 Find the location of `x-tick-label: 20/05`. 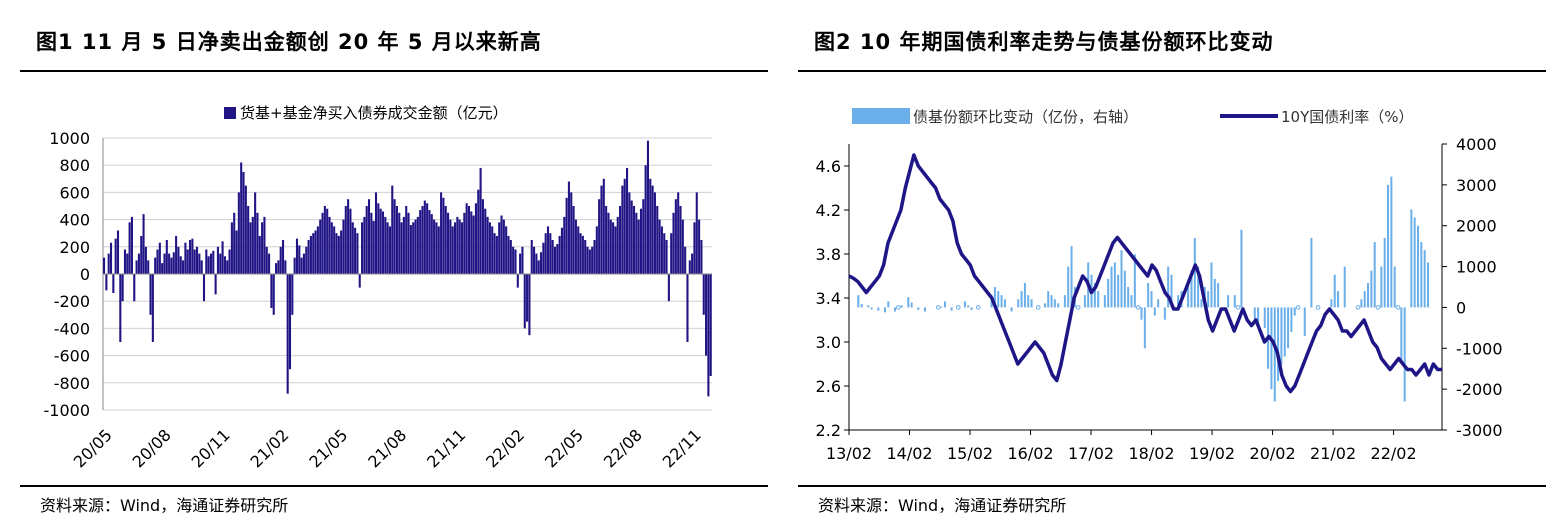

x-tick-label: 20/05 is located at coordinates (93, 448).